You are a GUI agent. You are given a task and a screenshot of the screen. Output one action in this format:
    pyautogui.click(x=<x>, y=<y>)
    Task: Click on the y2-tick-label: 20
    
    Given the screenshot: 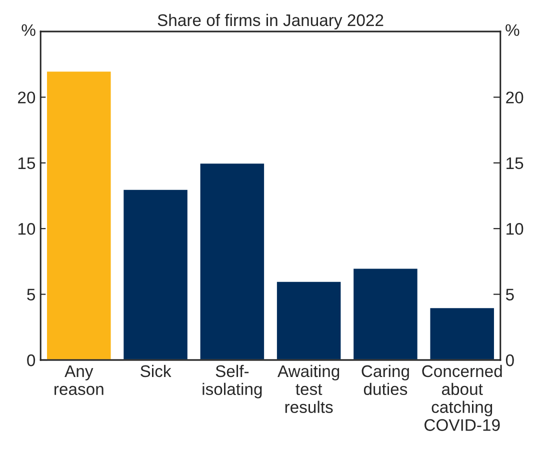 What is the action you would take?
    pyautogui.click(x=515, y=98)
    